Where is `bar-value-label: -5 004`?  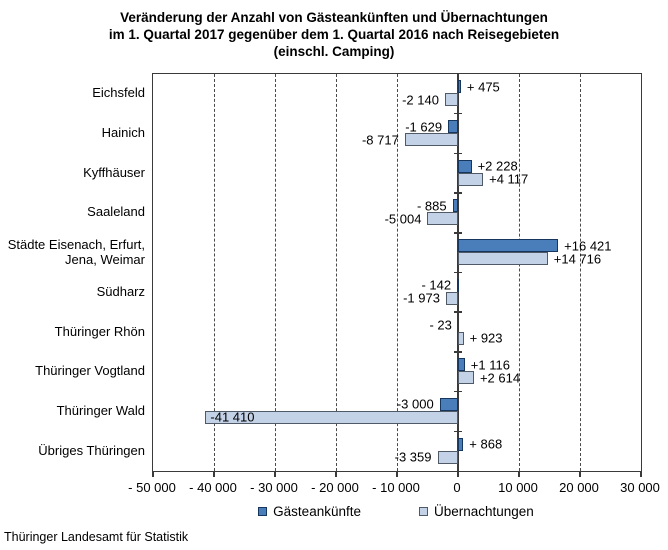 bar-value-label: -5 004 is located at coordinates (403, 219).